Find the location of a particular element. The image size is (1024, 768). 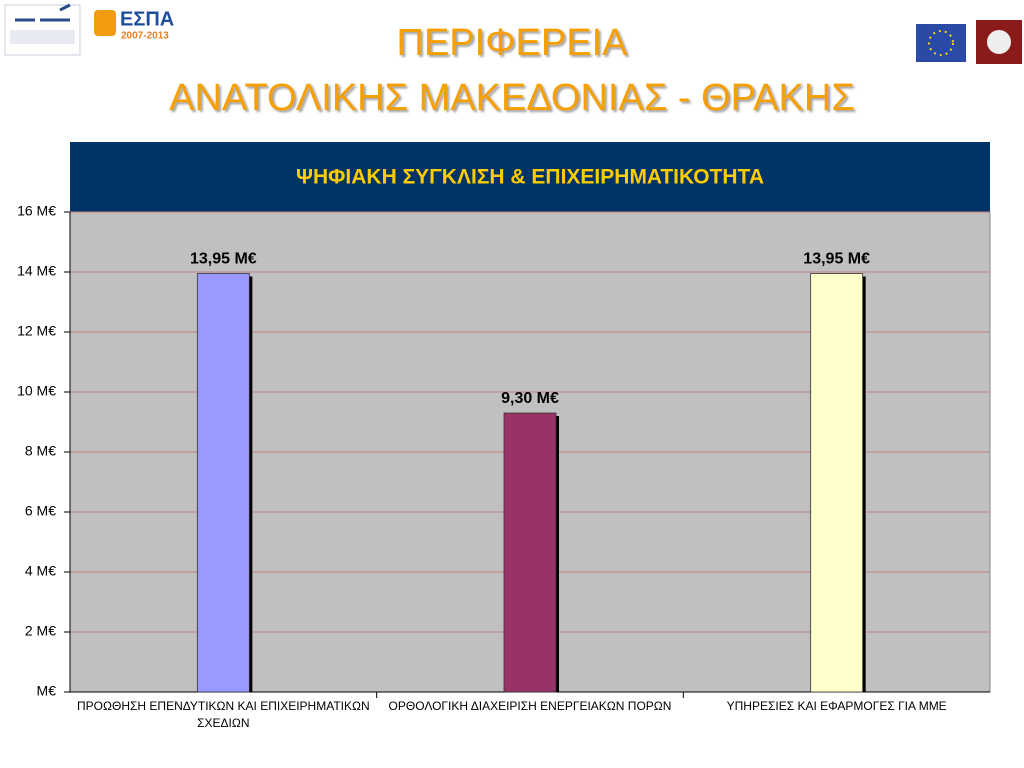

y-tick-label: 10 M€ is located at coordinates (36, 391).